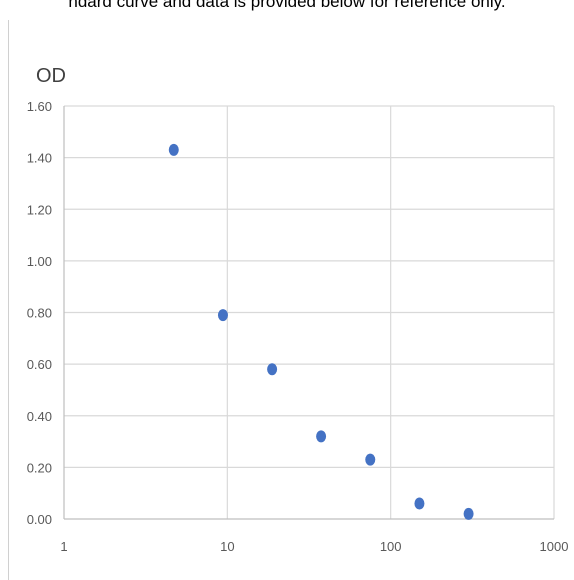 This screenshot has height=580, width=574. I want to click on y-axis-label: OD, so click(51, 76).